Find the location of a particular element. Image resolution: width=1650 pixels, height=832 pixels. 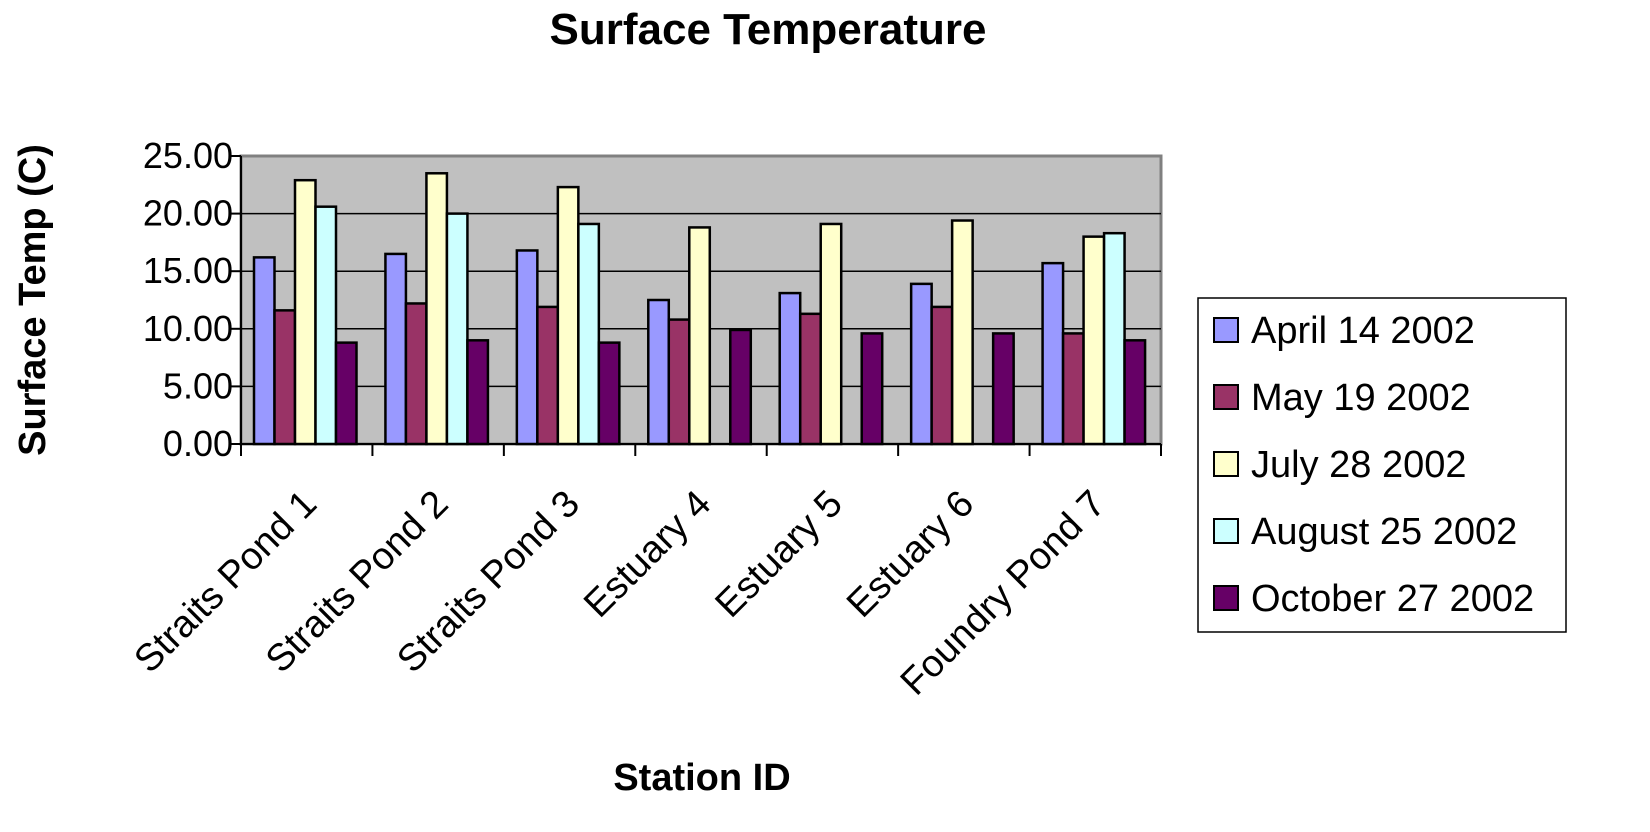

y-tick-label: 10.00 is located at coordinates (188, 328).